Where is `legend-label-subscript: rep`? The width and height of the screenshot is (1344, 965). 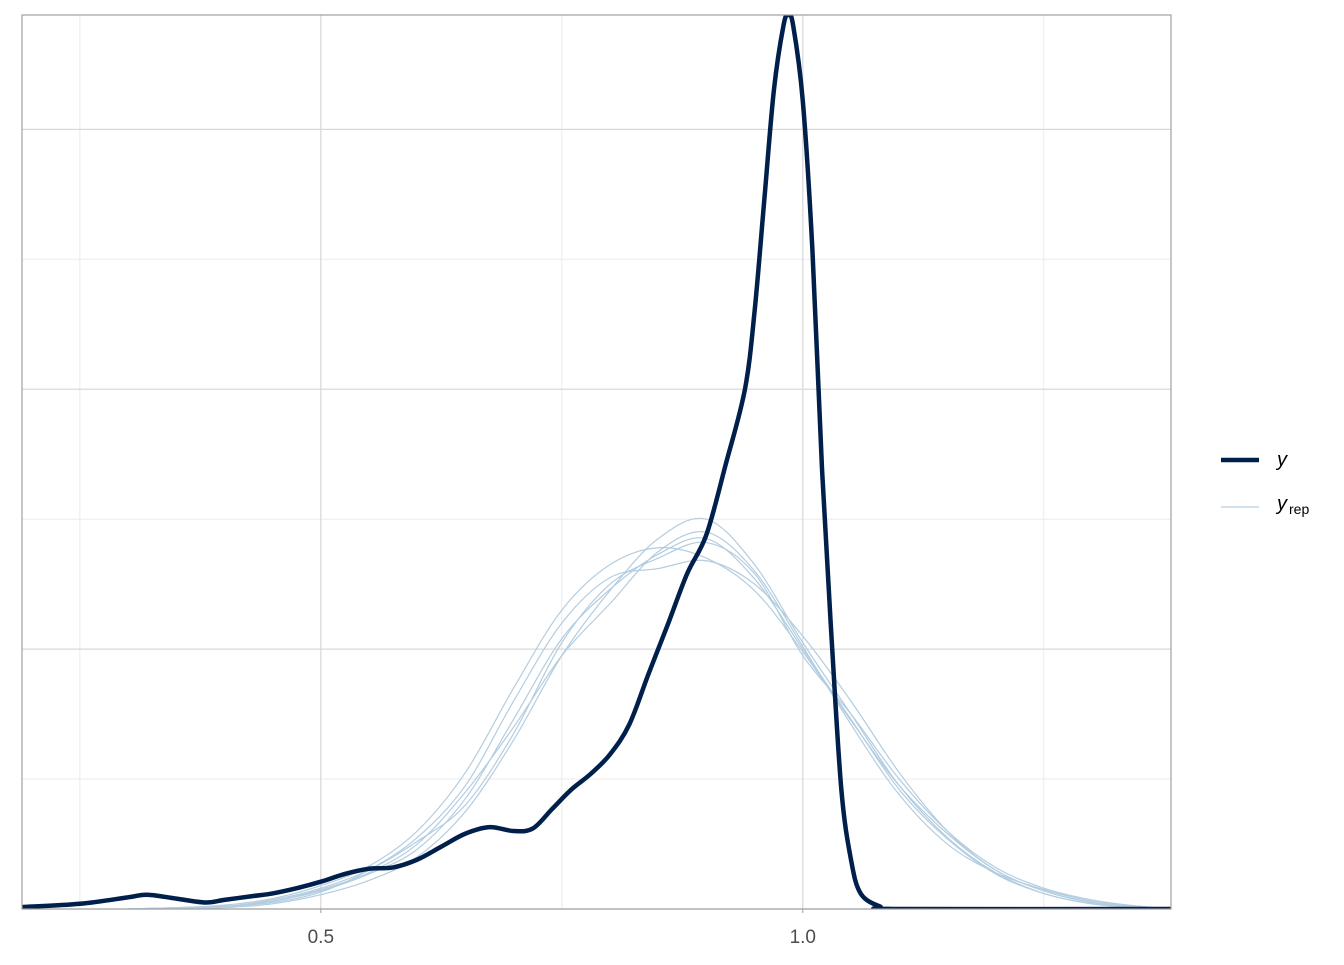
legend-label-subscript: rep is located at coordinates (1299, 509).